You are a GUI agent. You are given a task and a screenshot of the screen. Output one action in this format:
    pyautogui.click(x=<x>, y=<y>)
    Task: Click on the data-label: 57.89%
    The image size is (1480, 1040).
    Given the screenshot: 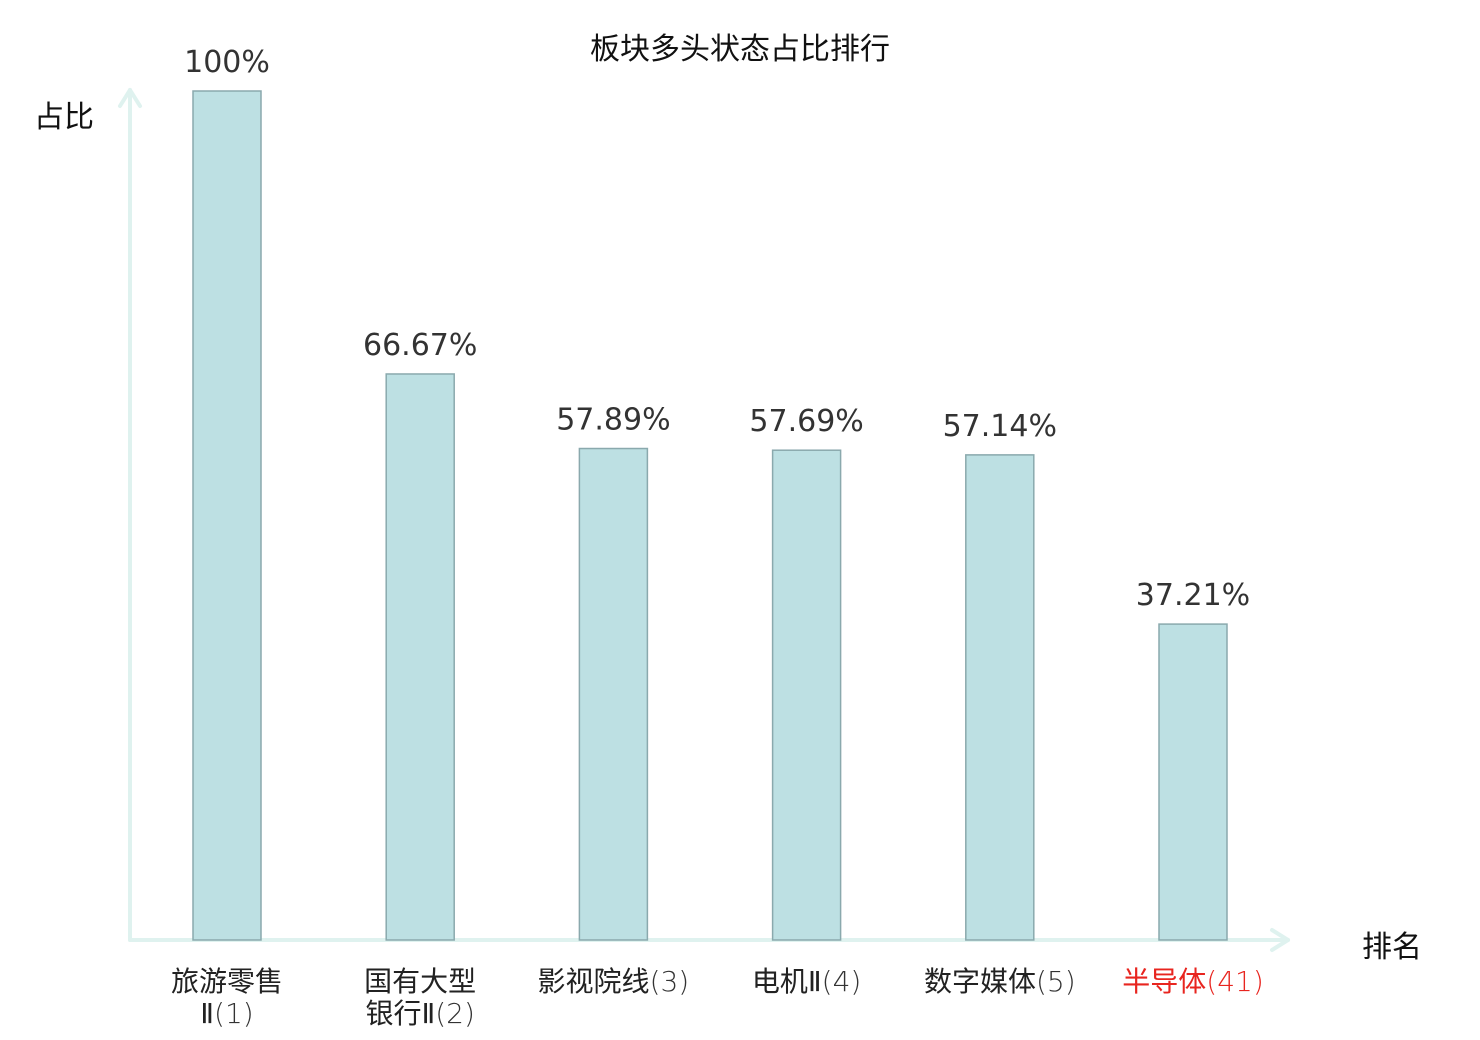 What is the action you would take?
    pyautogui.click(x=613, y=420)
    